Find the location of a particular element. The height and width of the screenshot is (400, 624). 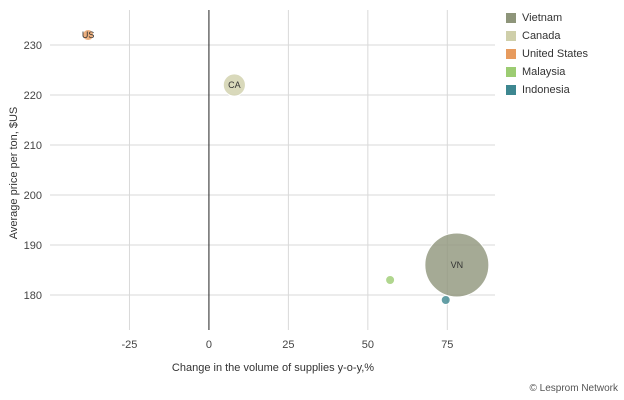

y-tick-label: 230 is located at coordinates (33, 46).